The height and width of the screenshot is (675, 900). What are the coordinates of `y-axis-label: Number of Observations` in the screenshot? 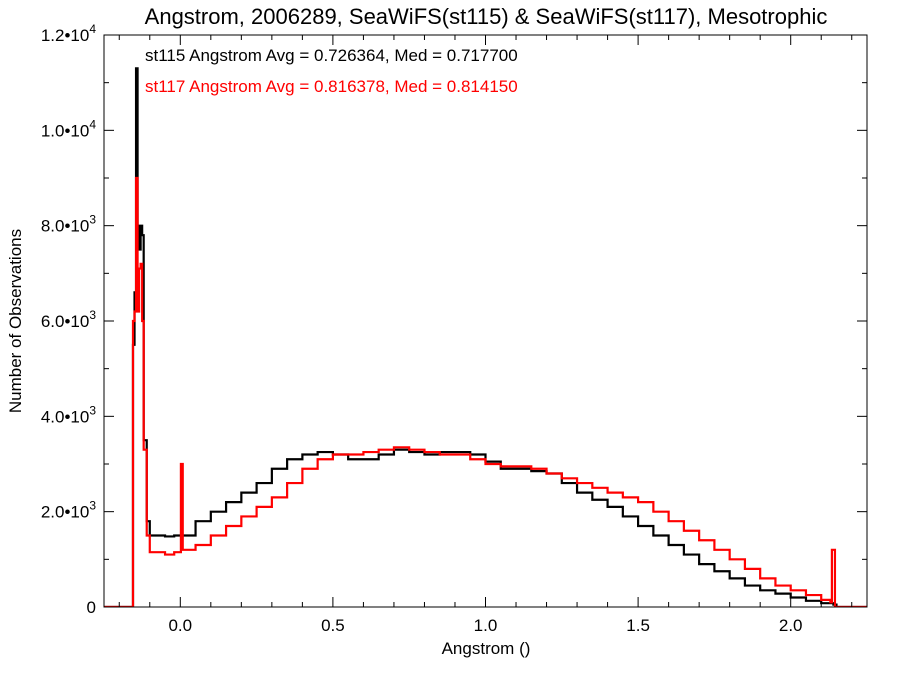 It's located at (15, 321).